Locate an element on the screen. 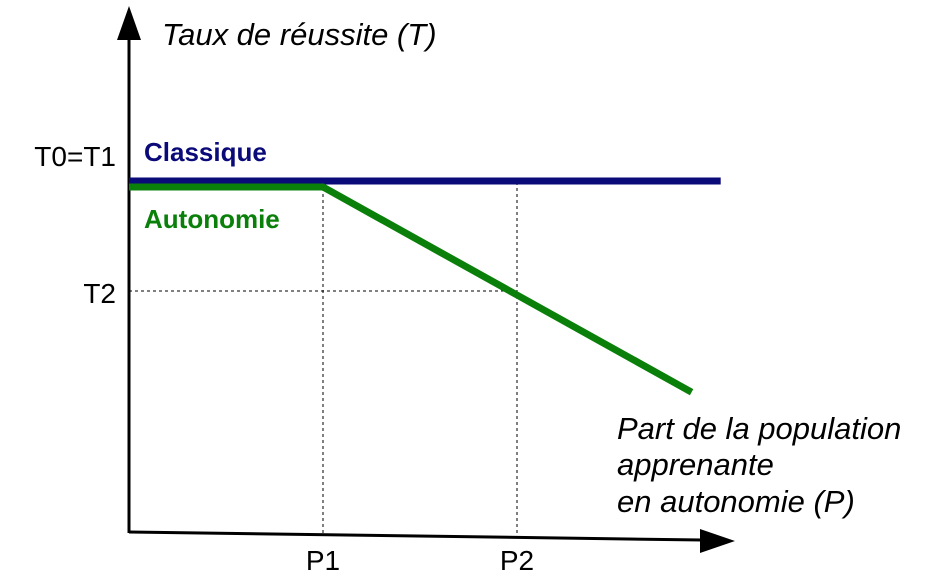 This screenshot has height=585, width=947. x-axis-title-line-3: en autonomie (P) is located at coordinates (736, 501).